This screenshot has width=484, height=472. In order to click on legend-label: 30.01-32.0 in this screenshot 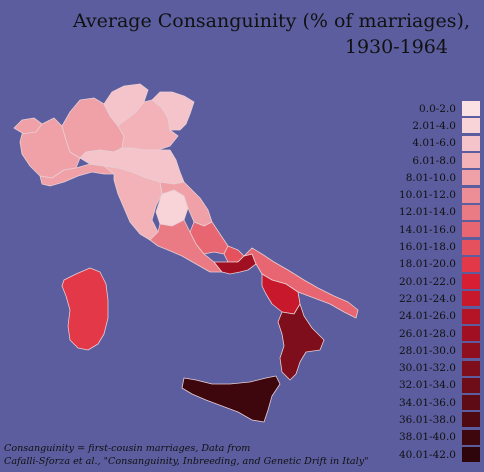, I will do `click(427, 368)`.